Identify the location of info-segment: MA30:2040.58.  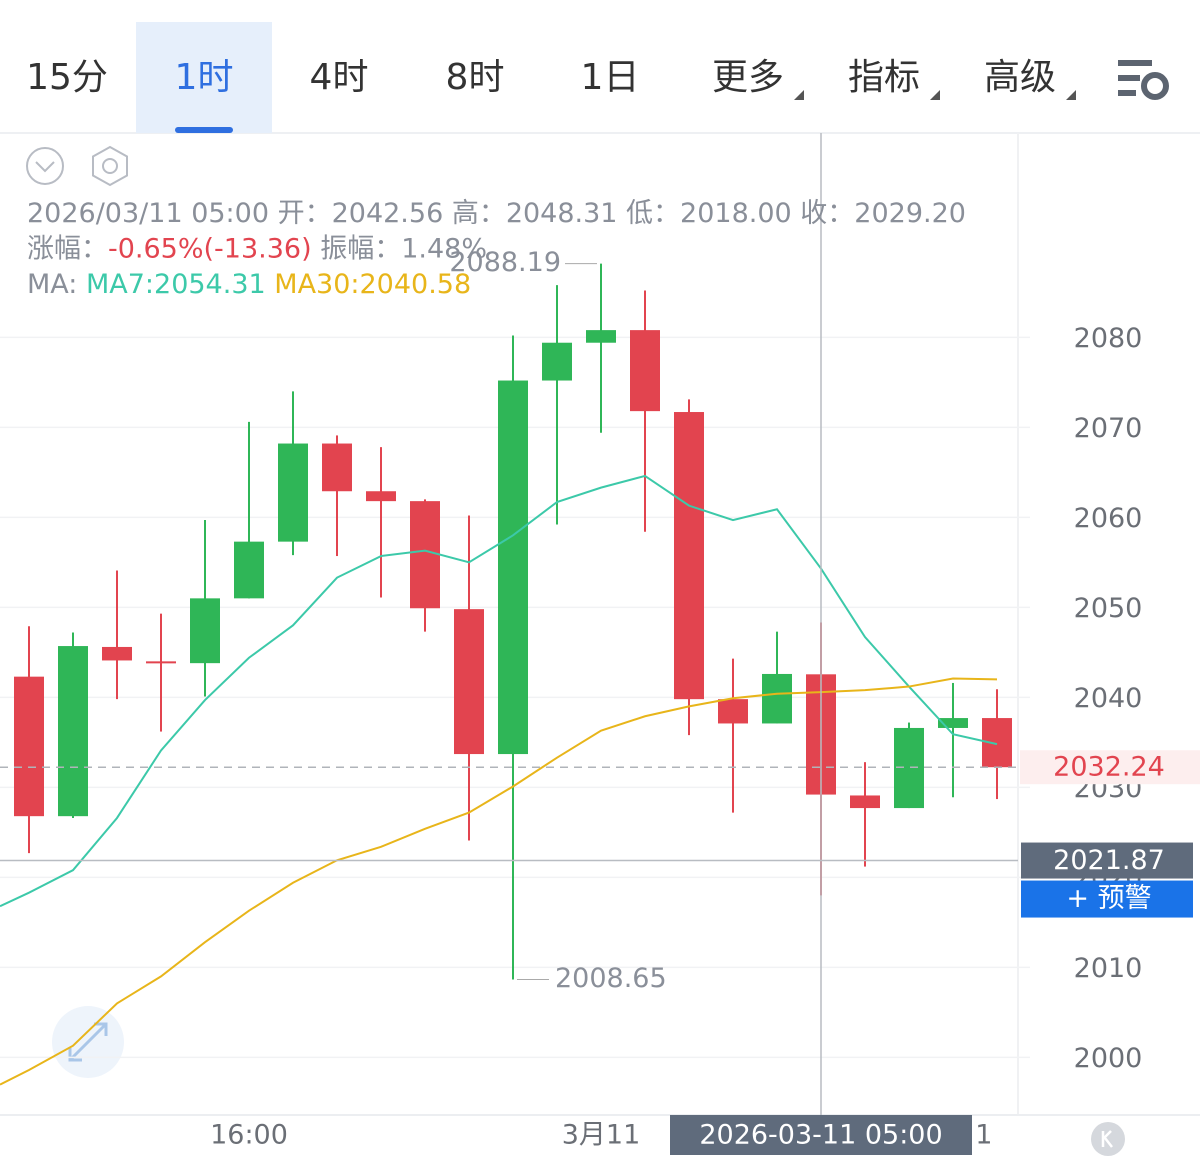
(368, 284).